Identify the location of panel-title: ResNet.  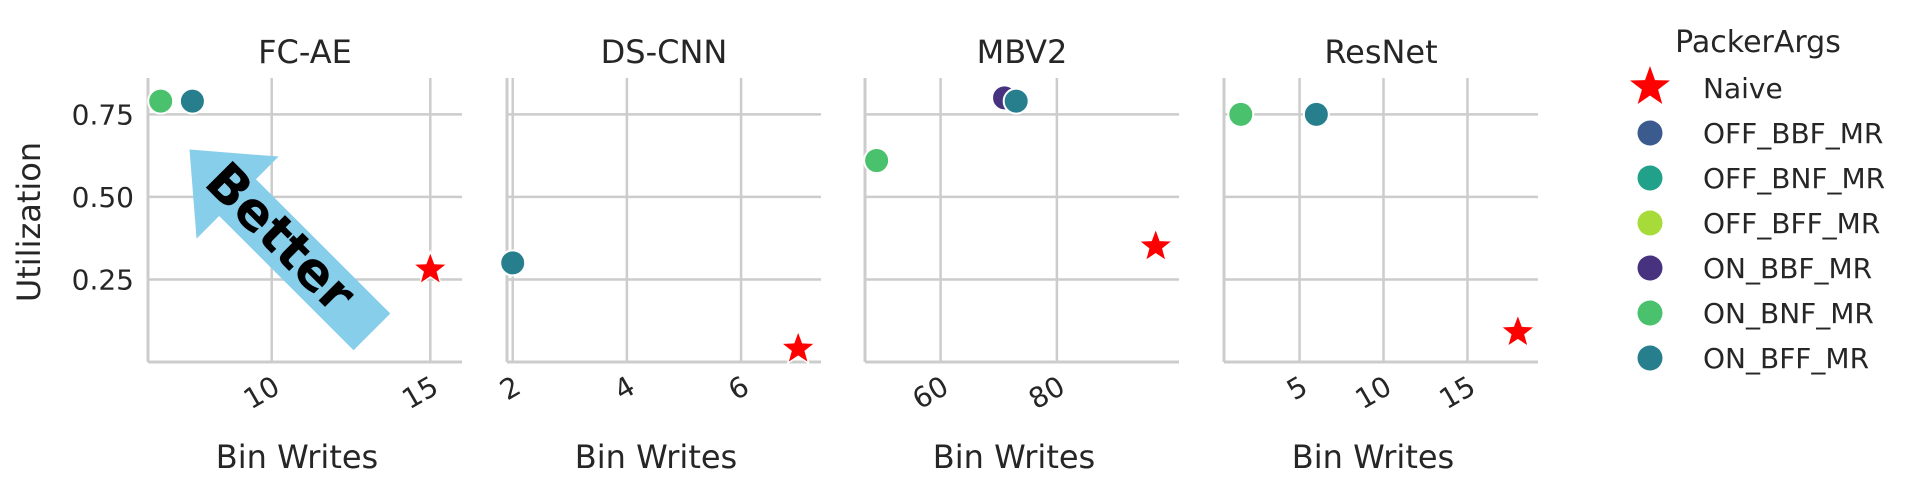
(1380, 52).